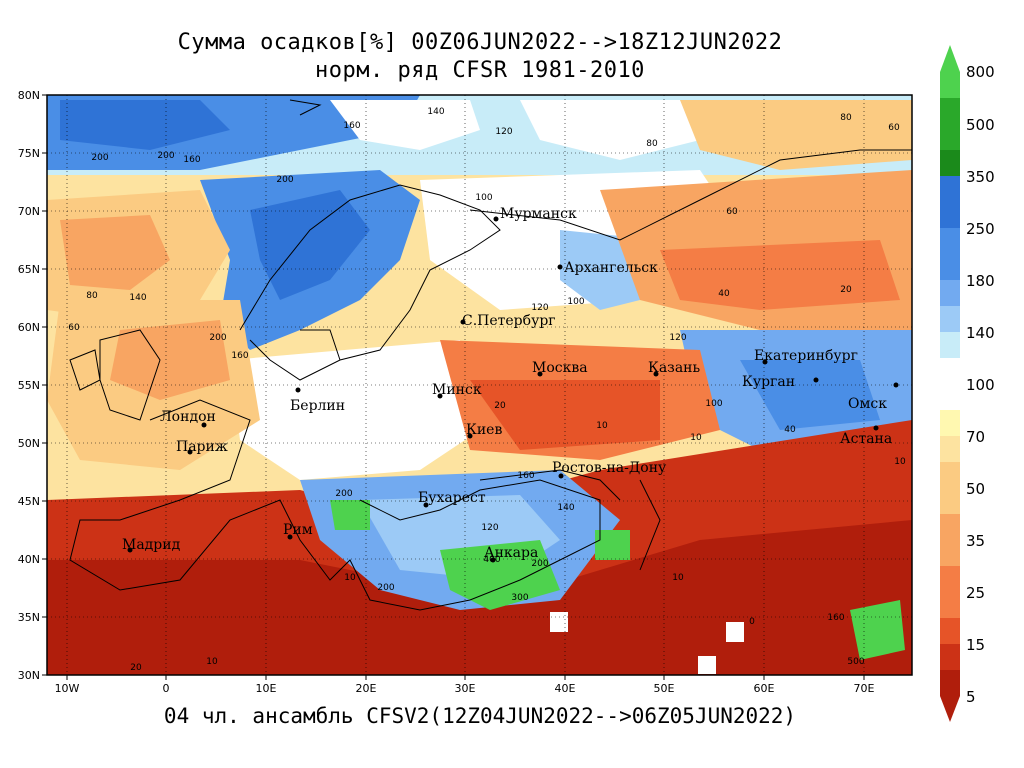  I want to click on lat-label: 55N, so click(29, 385).